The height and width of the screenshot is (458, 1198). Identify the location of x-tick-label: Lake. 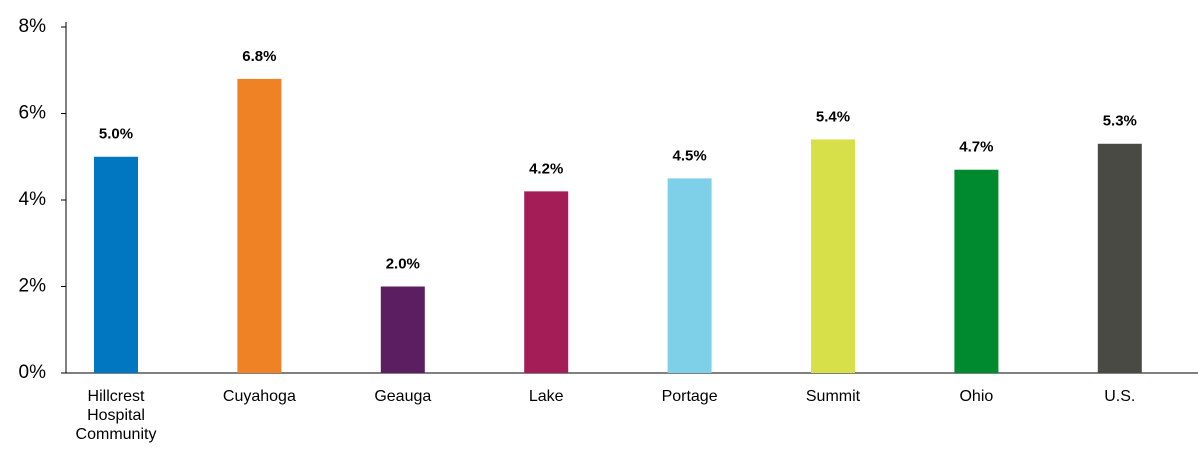
(546, 396).